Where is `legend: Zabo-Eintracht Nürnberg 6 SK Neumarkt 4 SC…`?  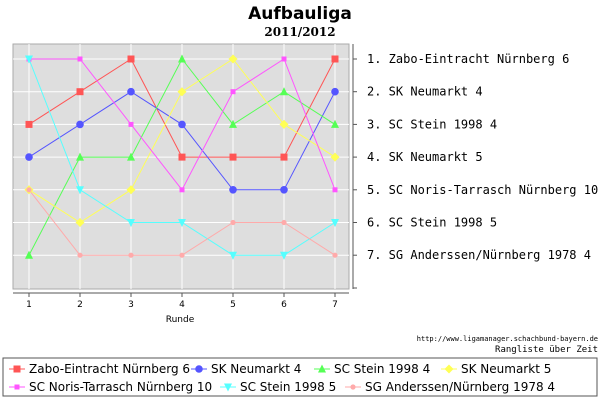 legend: Zabo-Eintracht Nürnberg 6 SK Neumarkt 4 SC… is located at coordinates (282, 378).